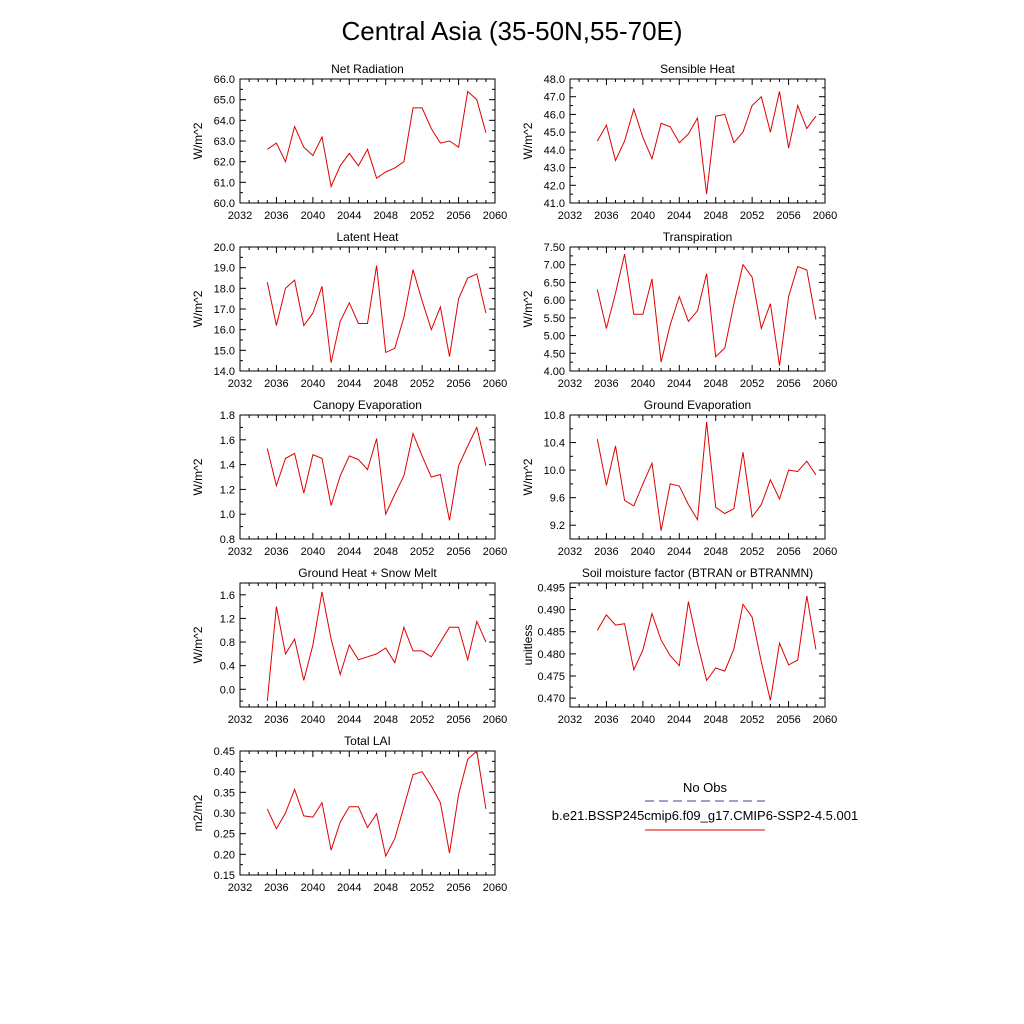 This screenshot has height=1024, width=1024. What do you see at coordinates (385, 888) in the screenshot?
I see `panel-9-xtick-label: 2048` at bounding box center [385, 888].